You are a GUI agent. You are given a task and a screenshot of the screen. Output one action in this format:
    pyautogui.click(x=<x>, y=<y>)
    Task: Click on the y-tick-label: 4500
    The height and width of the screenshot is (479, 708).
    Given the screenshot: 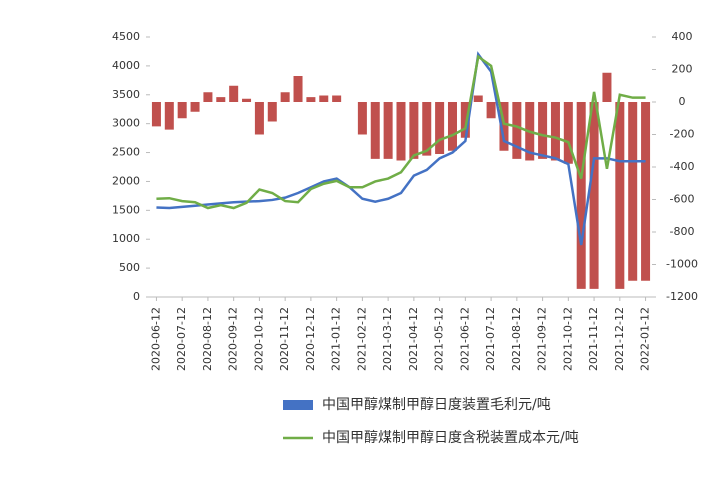 What is the action you would take?
    pyautogui.click(x=126, y=36)
    